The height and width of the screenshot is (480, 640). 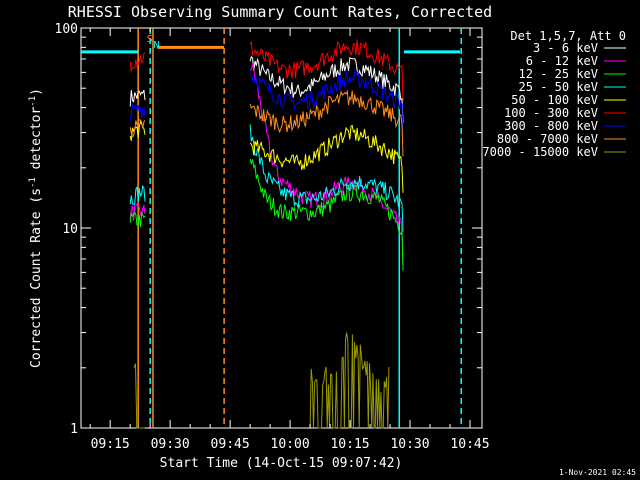 What do you see at coordinates (349, 444) in the screenshot?
I see `x-tick-label: 10:15` at bounding box center [349, 444].